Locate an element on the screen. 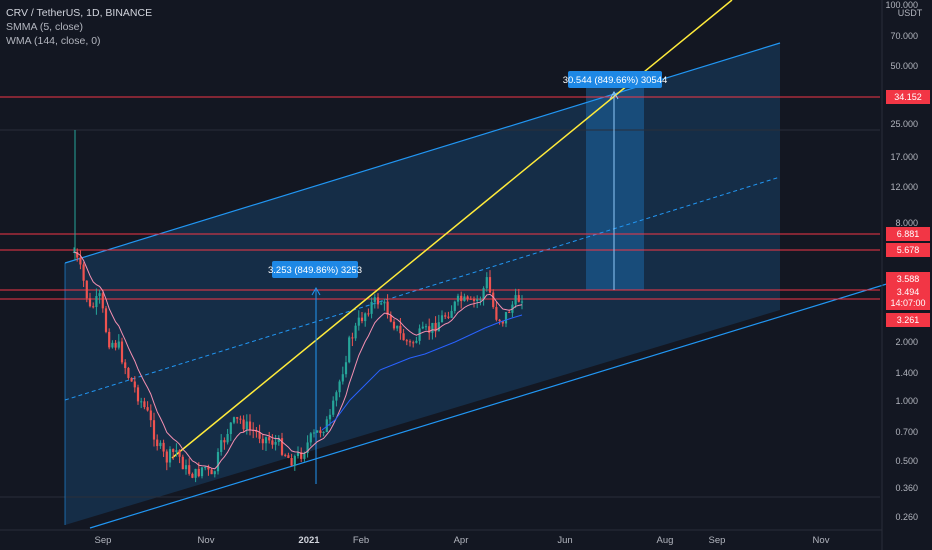  price-tag-3588: 3.588 is located at coordinates (908, 279).